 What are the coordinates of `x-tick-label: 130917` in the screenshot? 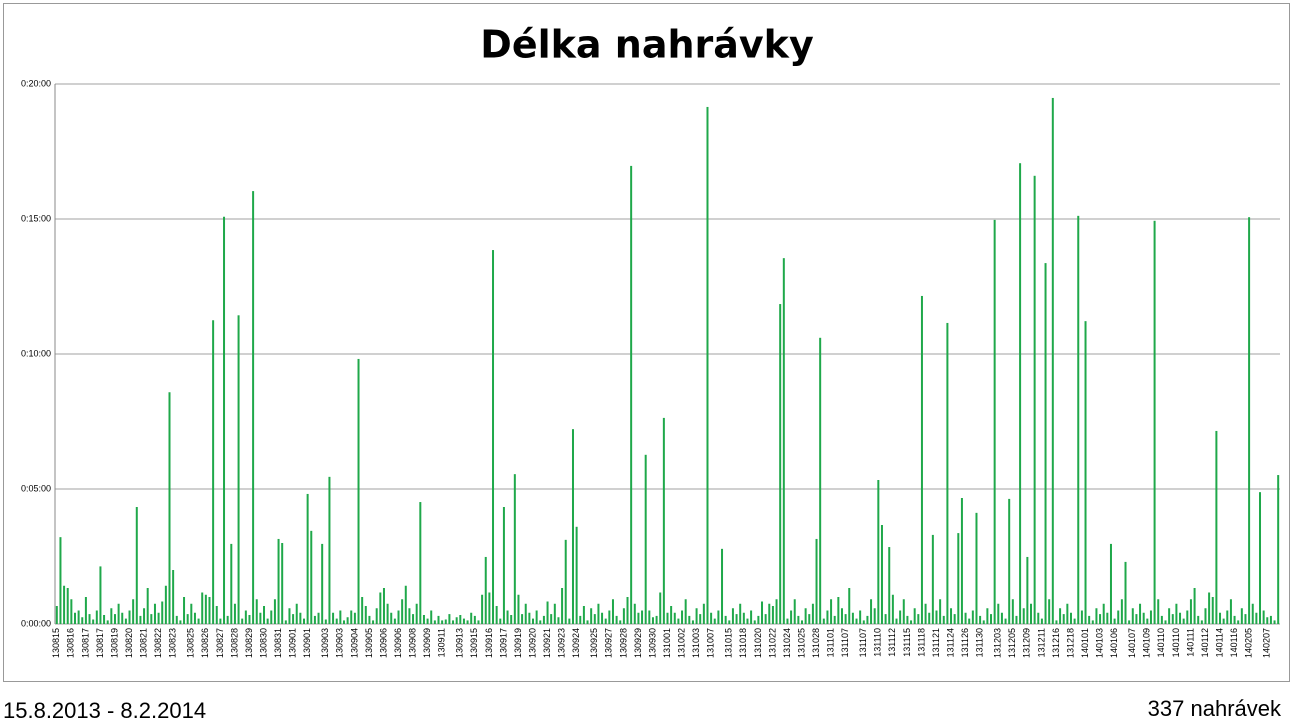 It's located at (503, 643).